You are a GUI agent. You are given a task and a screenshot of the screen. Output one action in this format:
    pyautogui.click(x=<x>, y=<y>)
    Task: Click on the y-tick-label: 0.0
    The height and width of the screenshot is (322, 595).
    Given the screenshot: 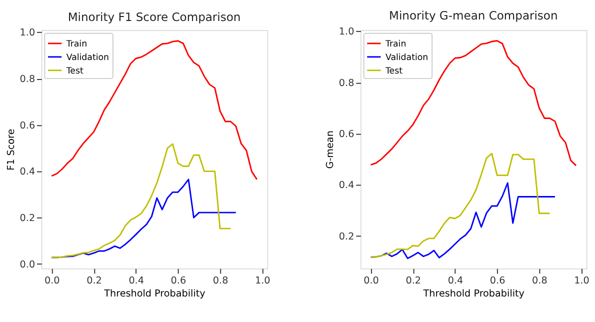 What is the action you would take?
    pyautogui.click(x=28, y=264)
    